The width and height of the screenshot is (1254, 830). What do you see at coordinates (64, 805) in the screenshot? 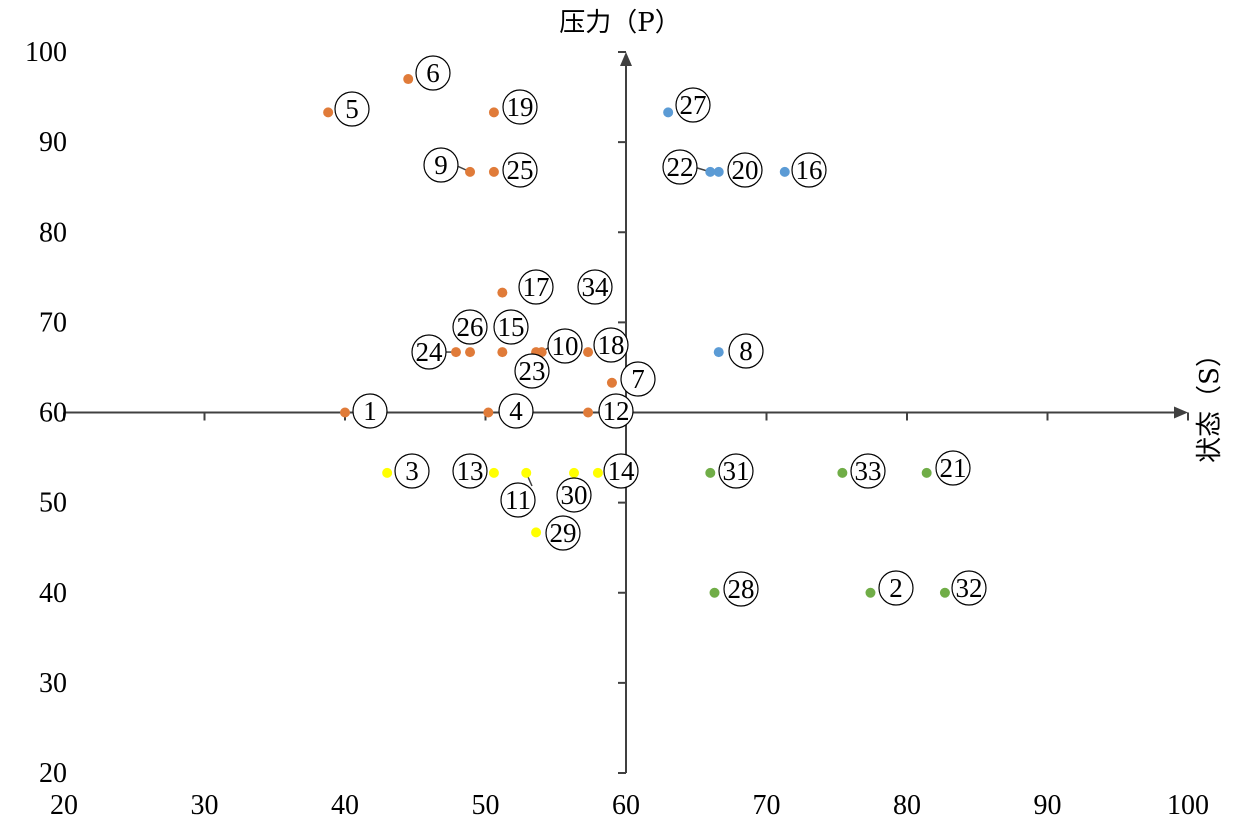
I see `x-tick-label: 20` at bounding box center [64, 805].